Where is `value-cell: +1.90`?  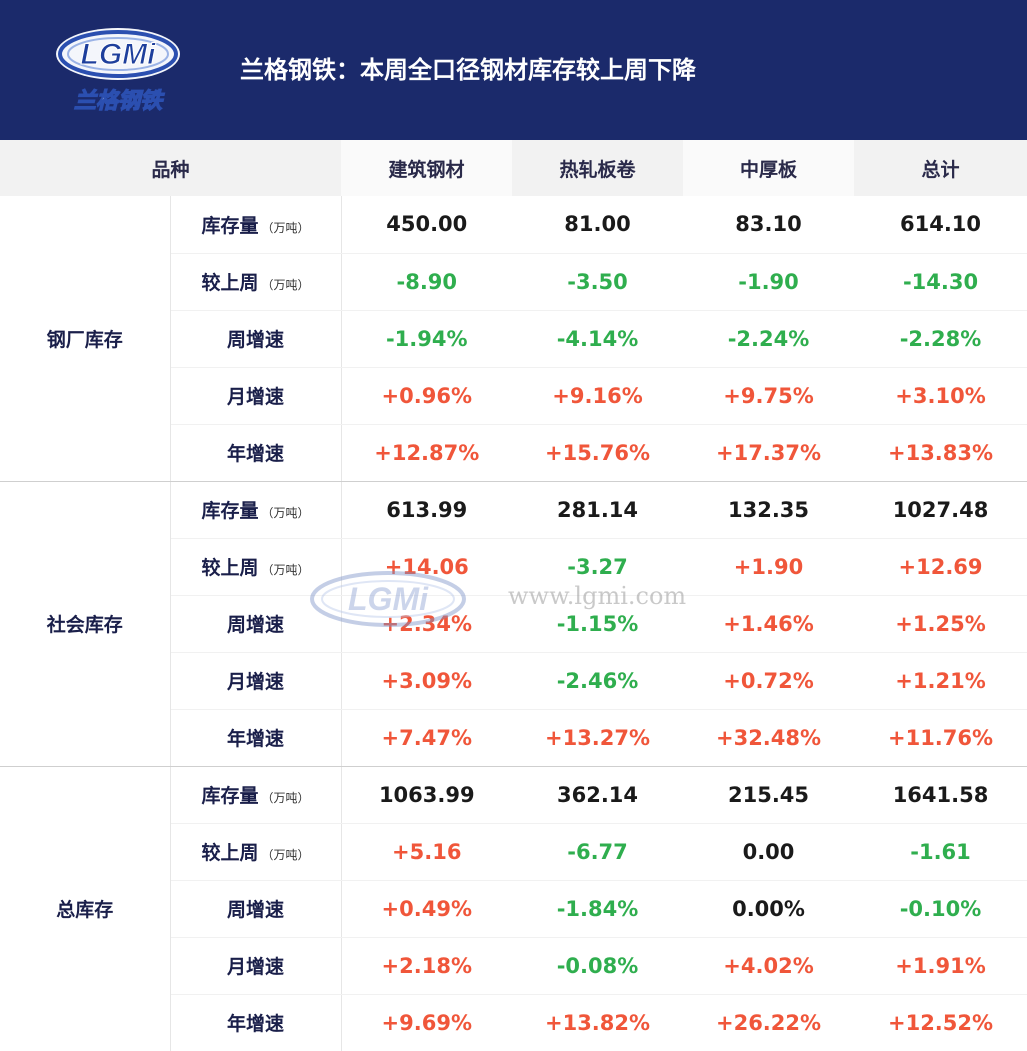 value-cell: +1.90 is located at coordinates (769, 567).